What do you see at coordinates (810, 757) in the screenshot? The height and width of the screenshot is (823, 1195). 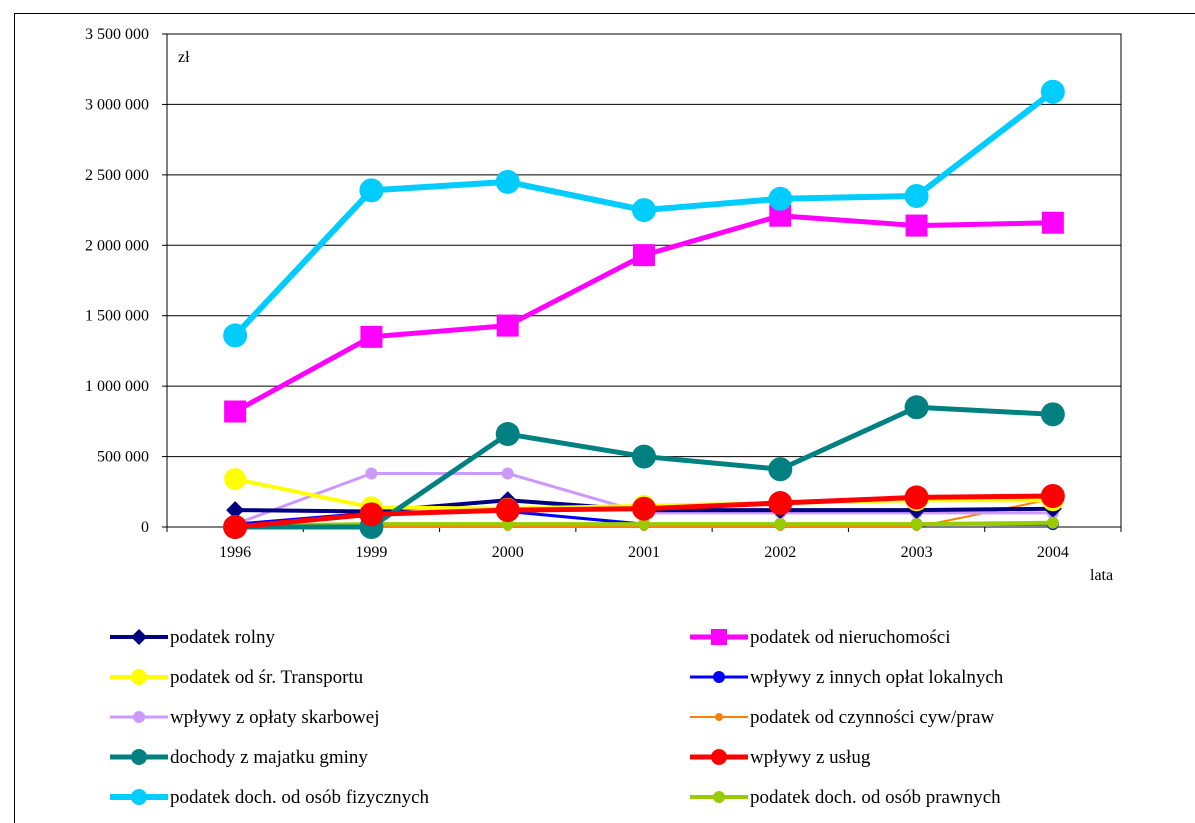 I see `legend-label: wpływy z usług` at bounding box center [810, 757].